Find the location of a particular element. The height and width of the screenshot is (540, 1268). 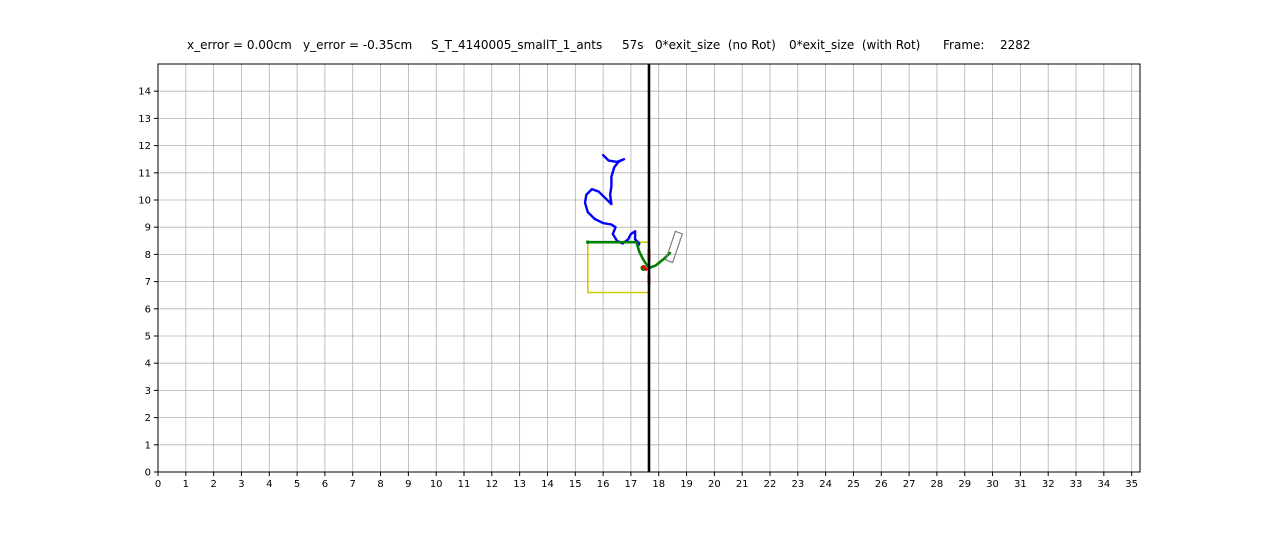

x-tick-label: 1 is located at coordinates (186, 484).